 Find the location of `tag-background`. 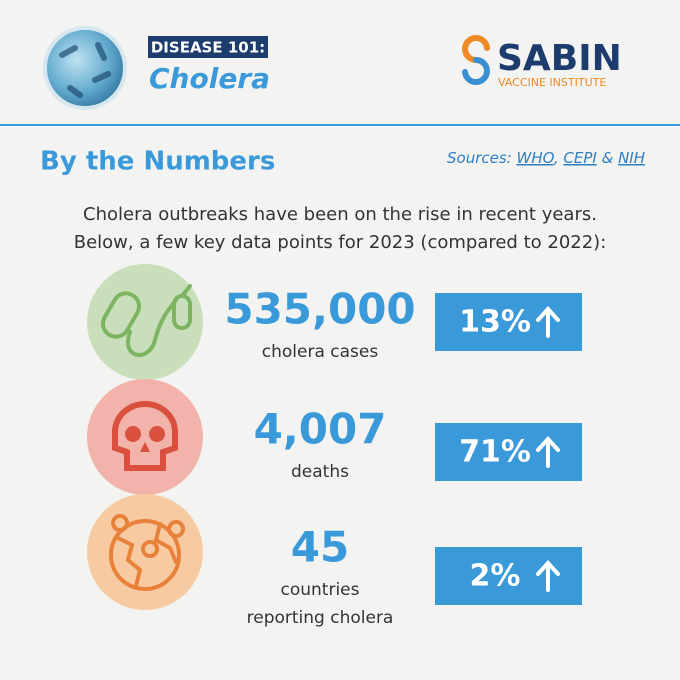

tag-background is located at coordinates (208, 47).